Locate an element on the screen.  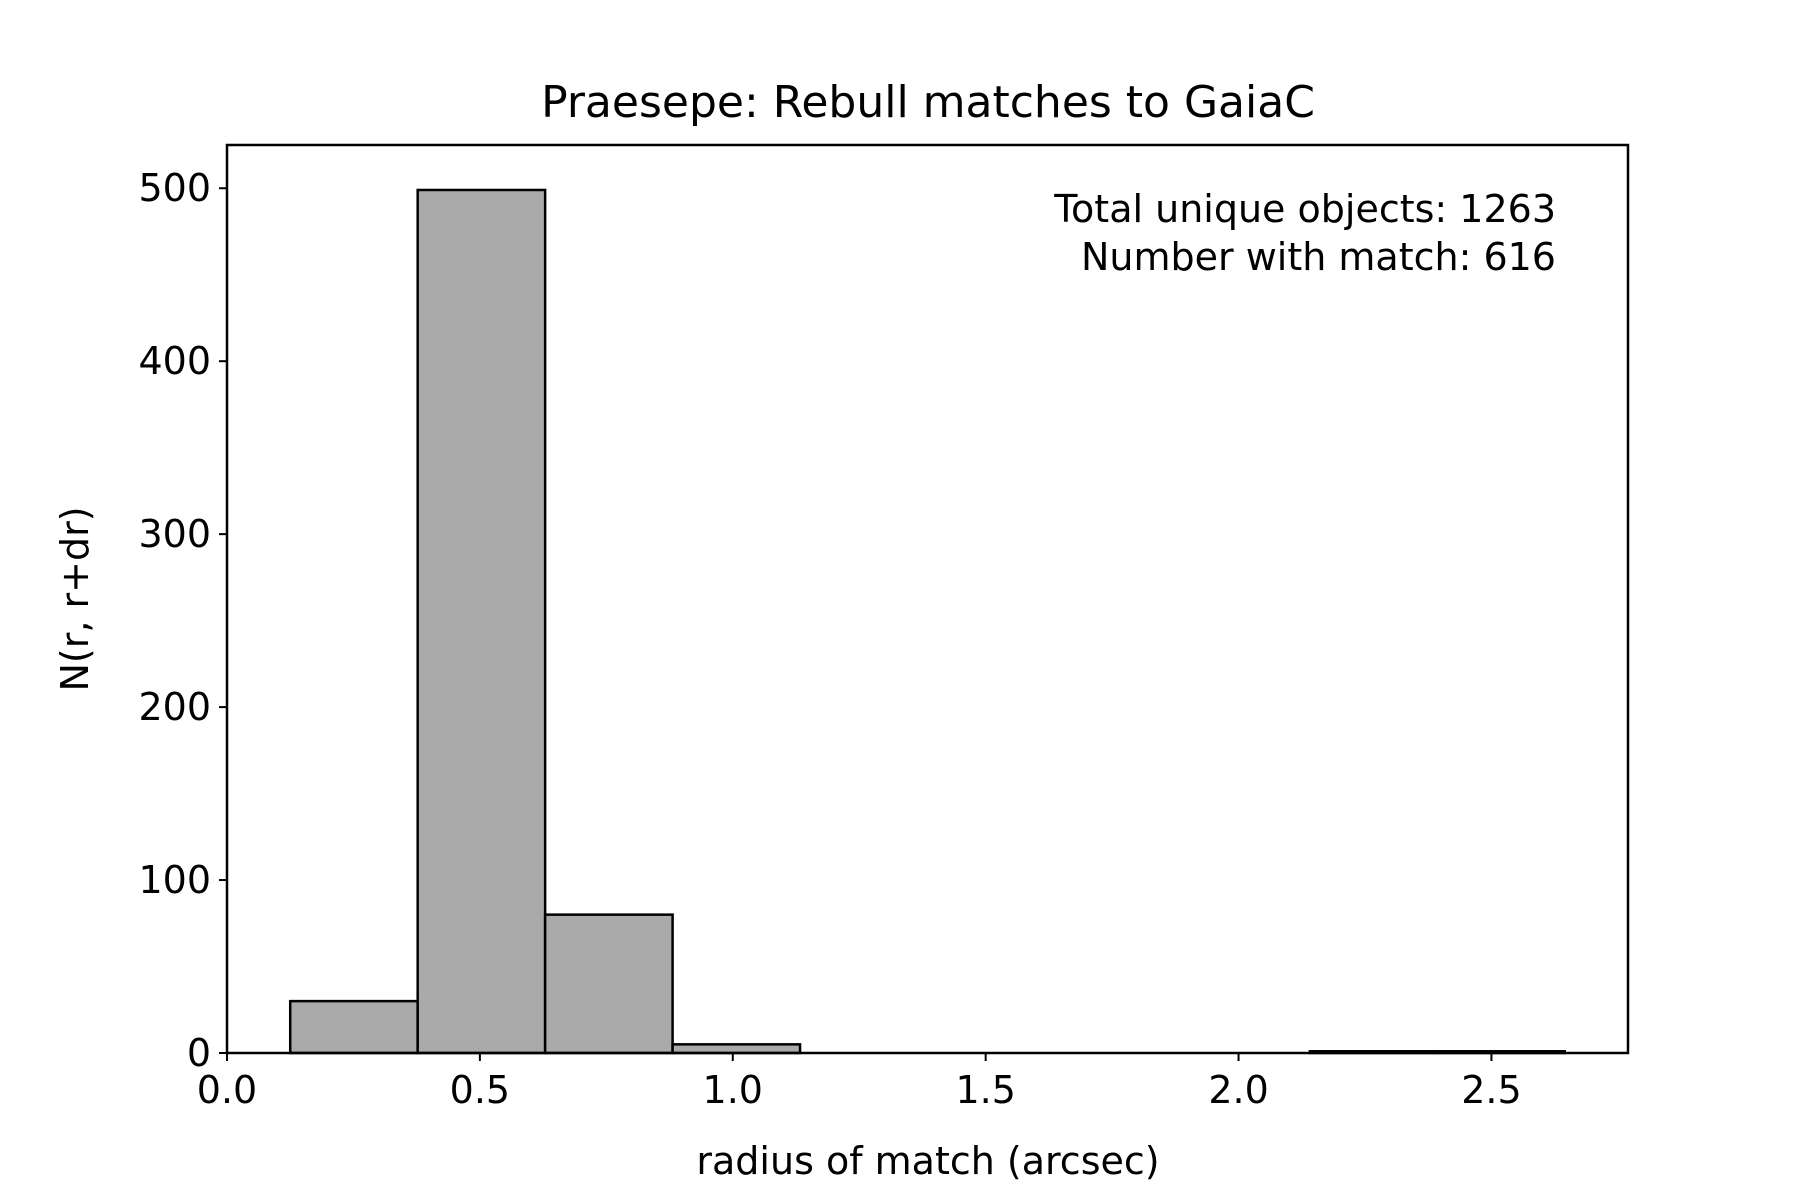
y-tick-label: 100 is located at coordinates (174, 880).